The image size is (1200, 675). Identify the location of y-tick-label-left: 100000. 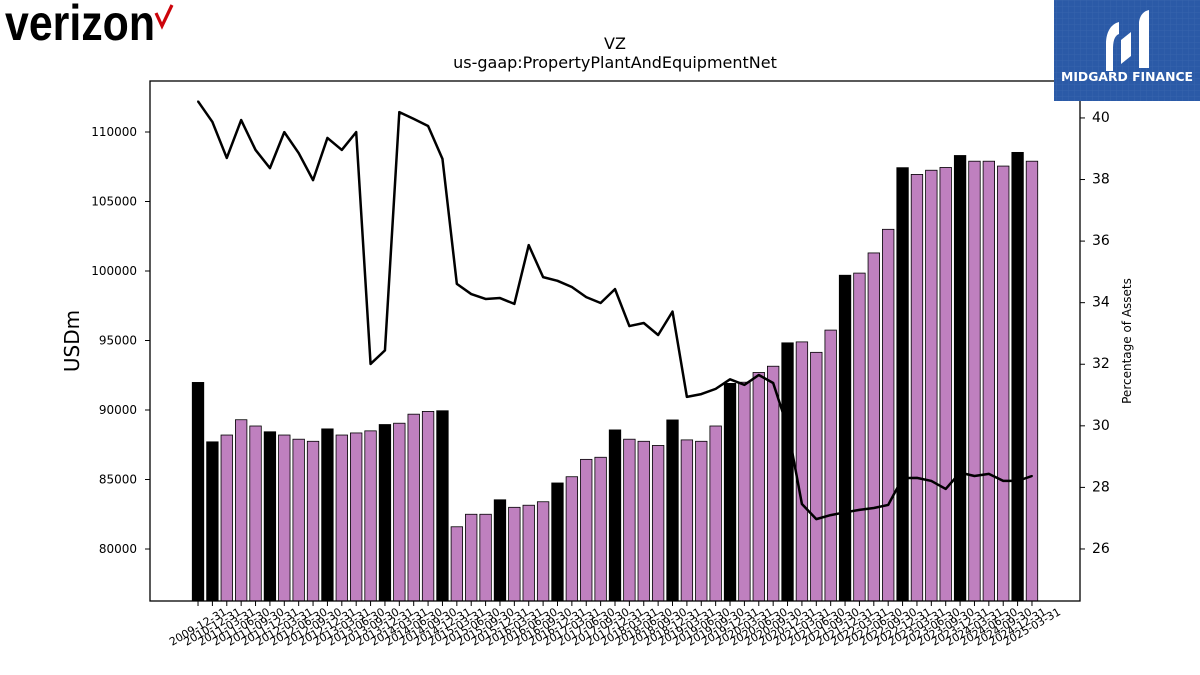
(114, 271).